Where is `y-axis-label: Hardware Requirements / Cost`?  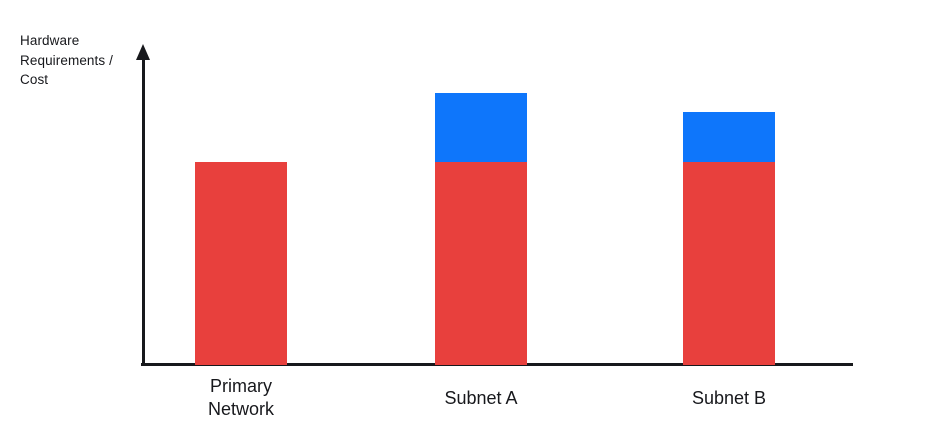 y-axis-label: Hardware Requirements / Cost is located at coordinates (66, 60).